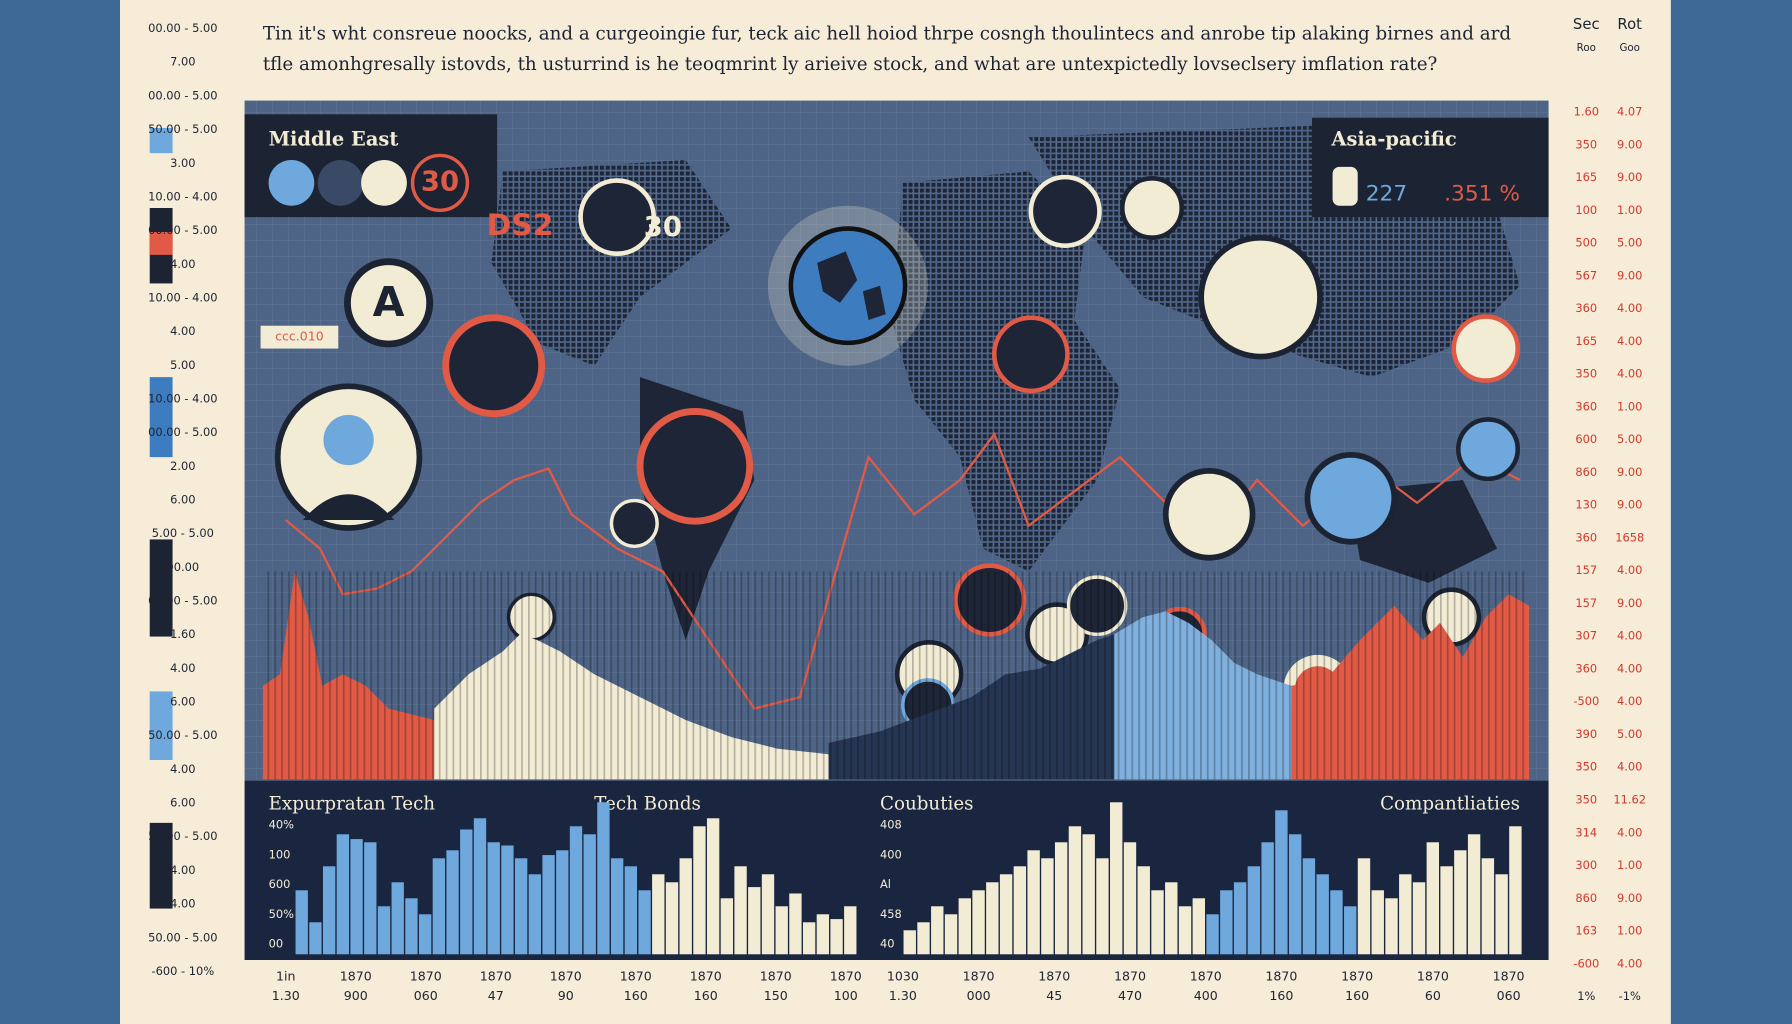  Describe the element at coordinates (1586, 48) in the screenshot. I see `scale-subheader: Roo` at that location.